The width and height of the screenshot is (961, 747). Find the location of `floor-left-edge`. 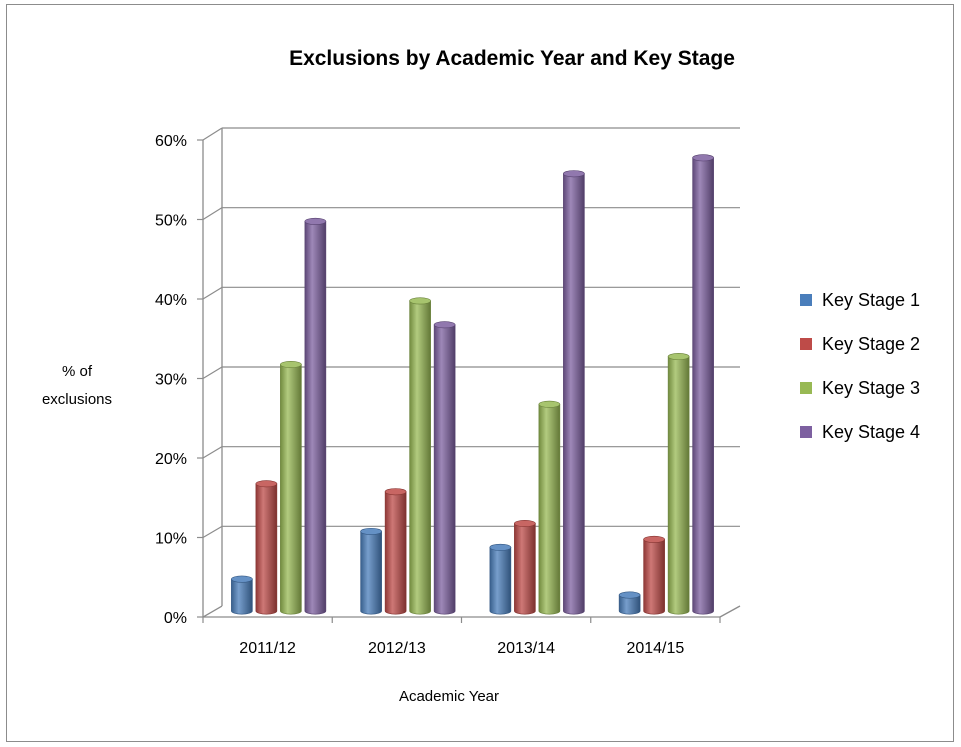

floor-left-edge is located at coordinates (212, 611).